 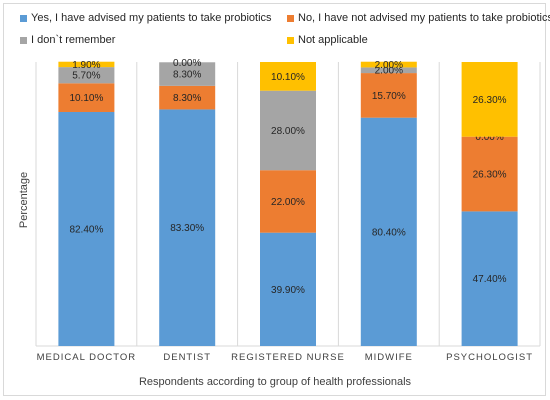 I want to click on data-label: 80.40%, so click(x=389, y=232).